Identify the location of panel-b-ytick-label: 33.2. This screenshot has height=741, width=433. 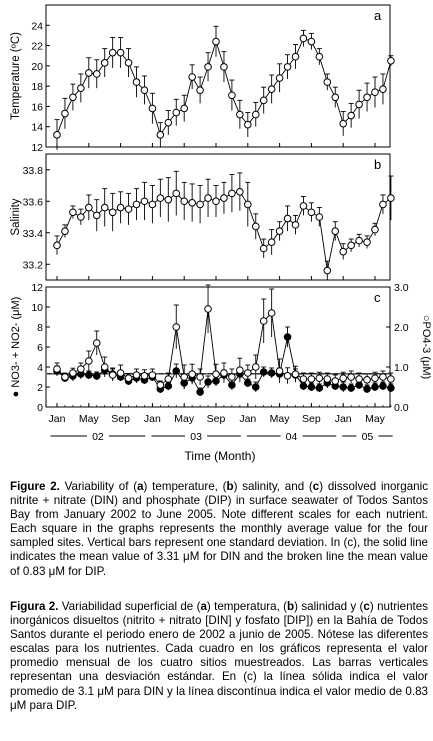
(33, 265).